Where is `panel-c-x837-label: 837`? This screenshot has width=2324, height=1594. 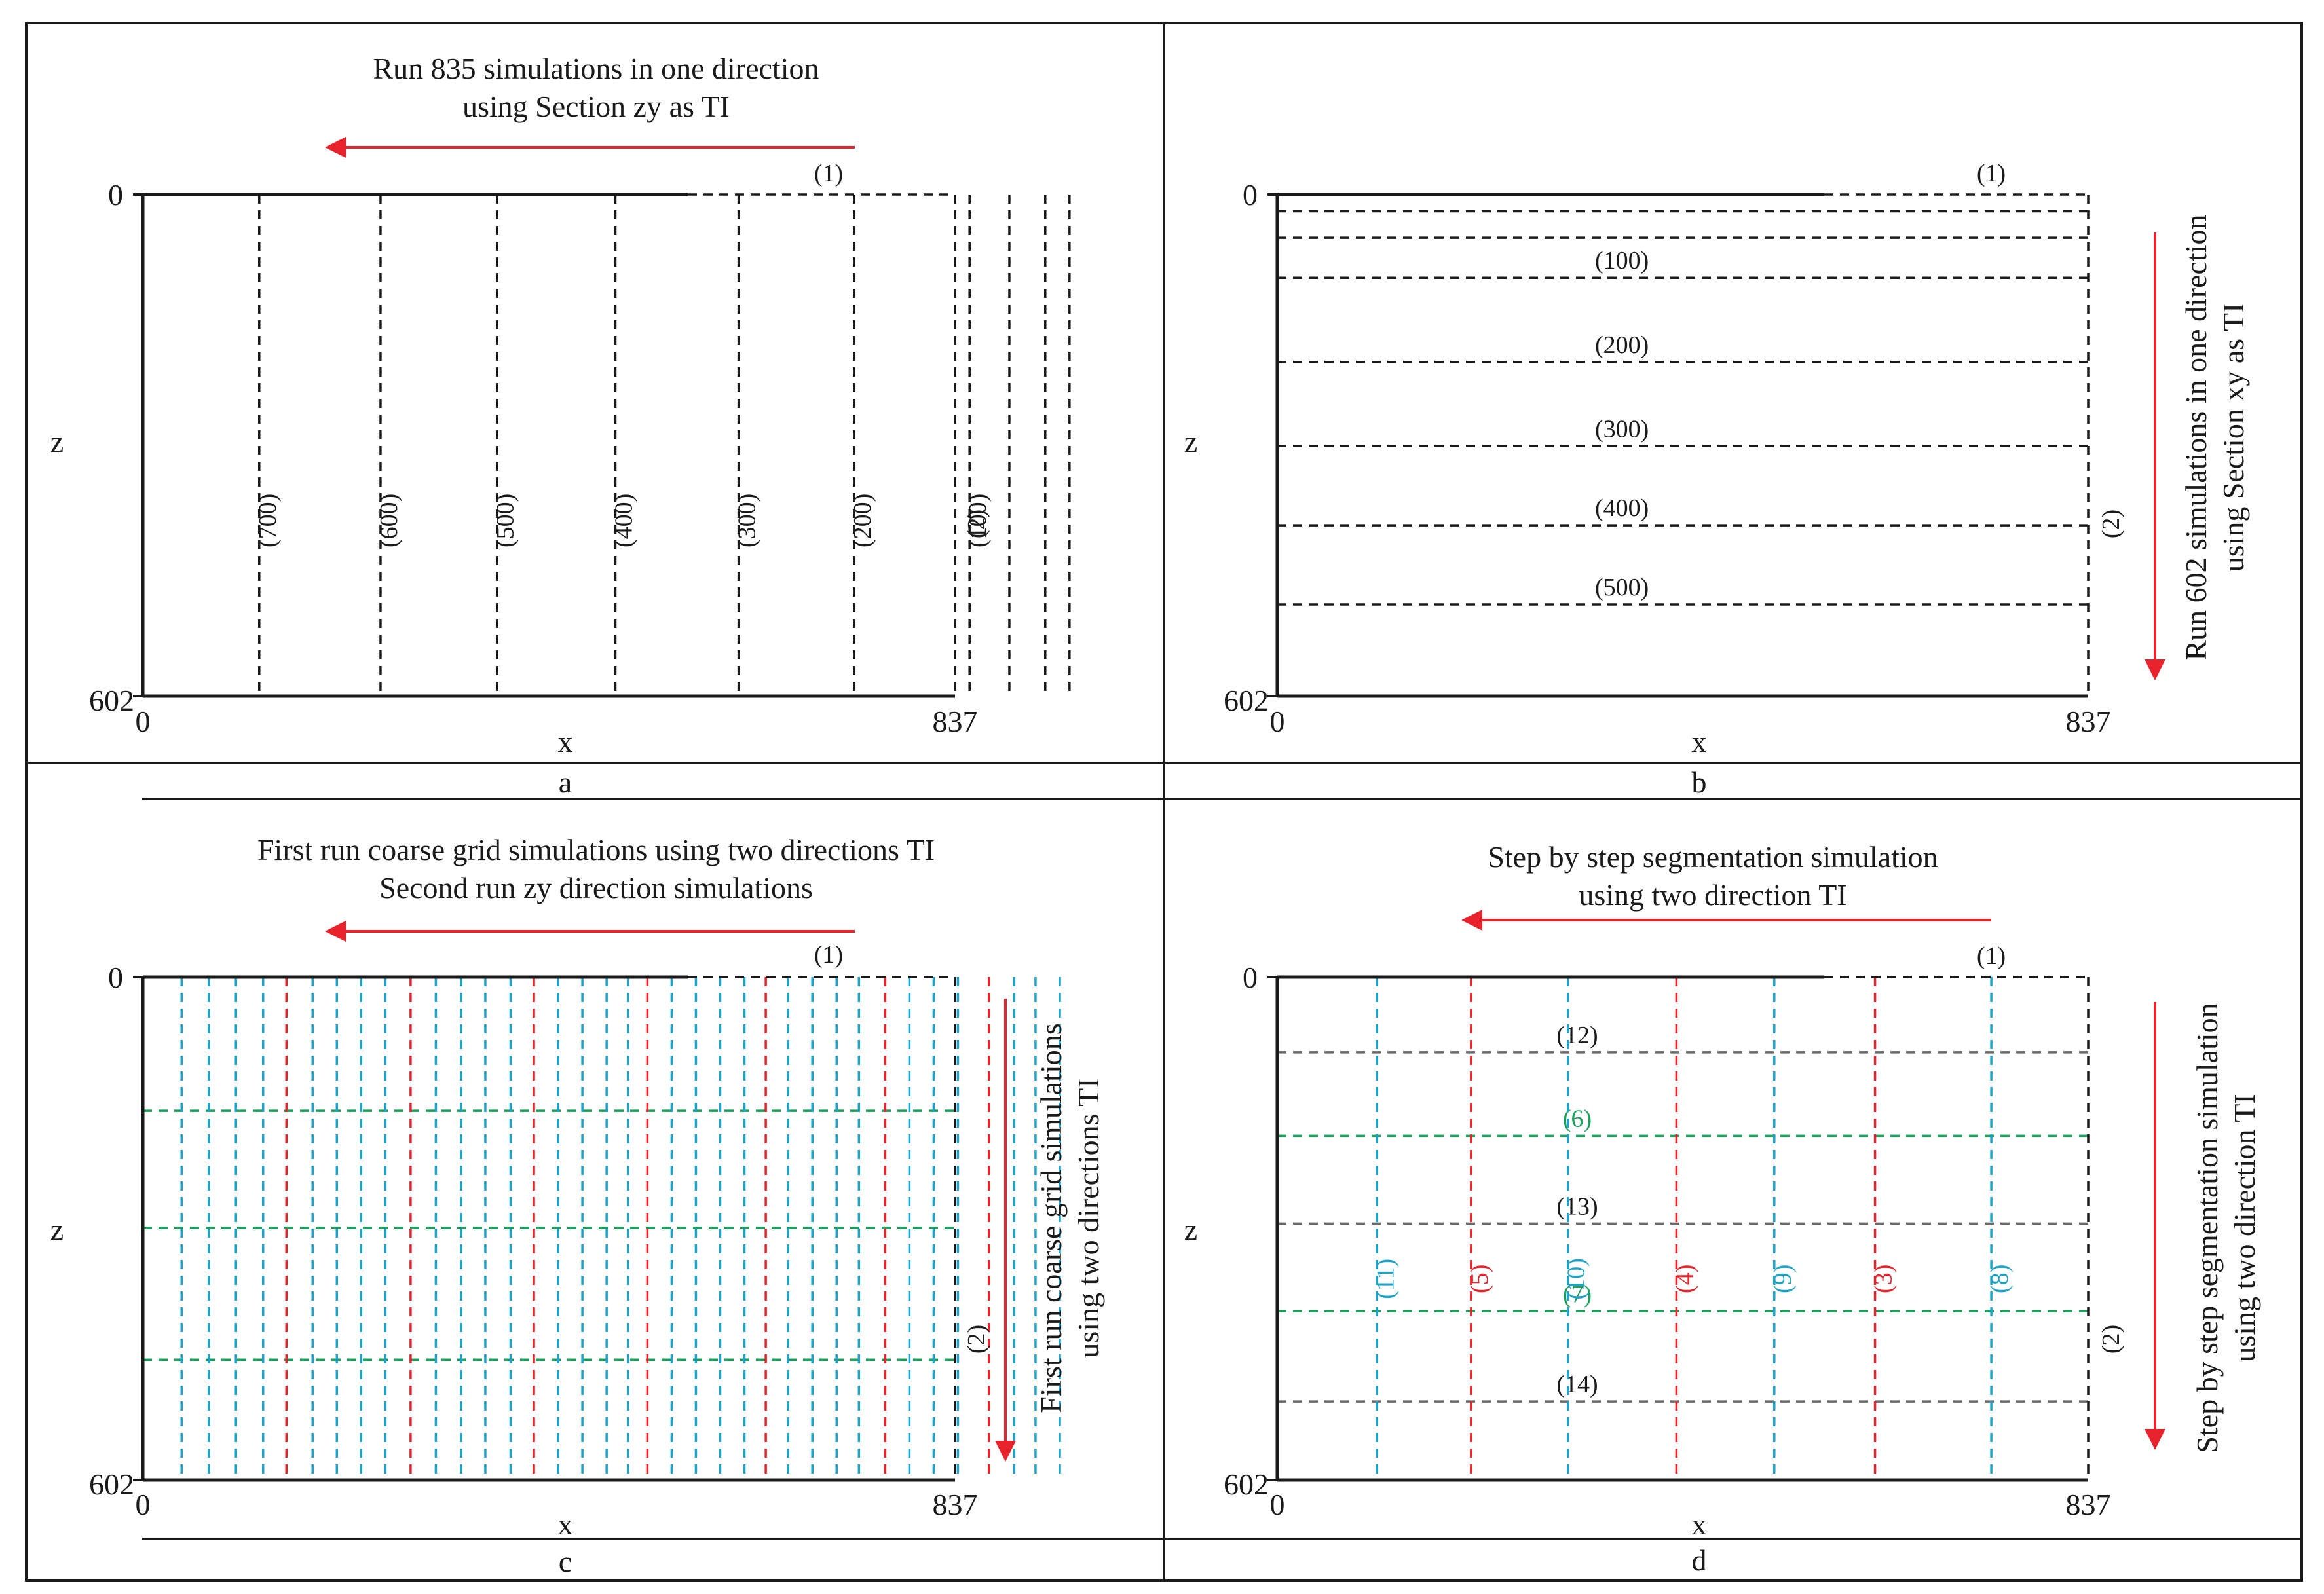 panel-c-x837-label: 837 is located at coordinates (955, 1504).